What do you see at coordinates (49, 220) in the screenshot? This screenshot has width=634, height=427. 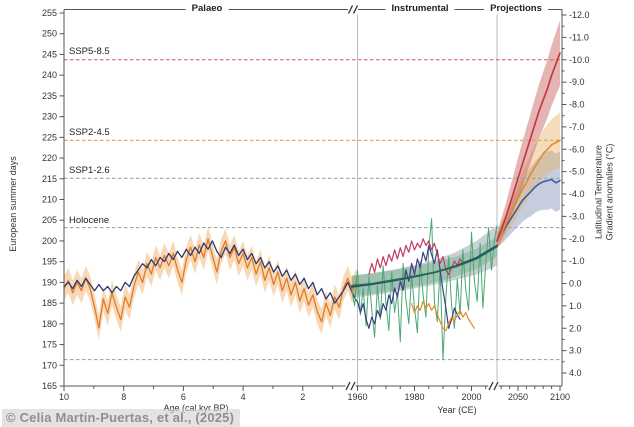 I see `left-axis-tick-label: 205` at bounding box center [49, 220].